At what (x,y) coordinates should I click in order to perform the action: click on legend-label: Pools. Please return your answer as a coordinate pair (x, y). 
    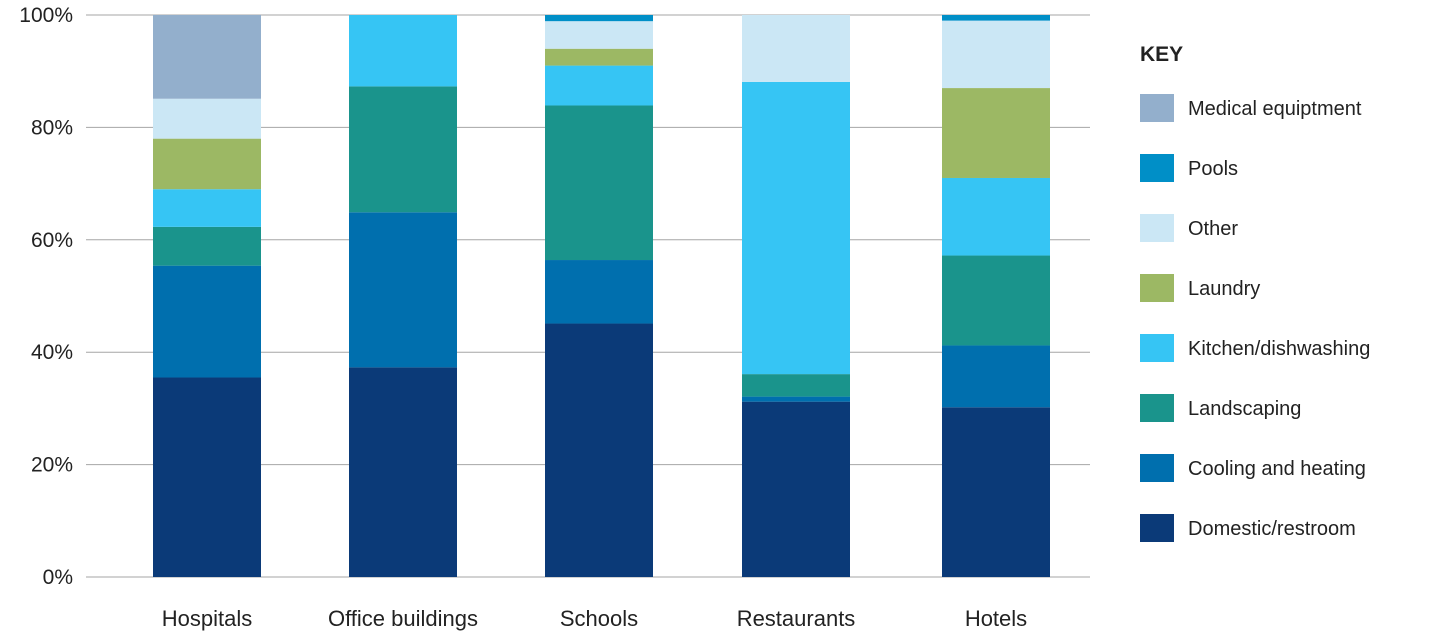
    Looking at the image, I should click on (1213, 169).